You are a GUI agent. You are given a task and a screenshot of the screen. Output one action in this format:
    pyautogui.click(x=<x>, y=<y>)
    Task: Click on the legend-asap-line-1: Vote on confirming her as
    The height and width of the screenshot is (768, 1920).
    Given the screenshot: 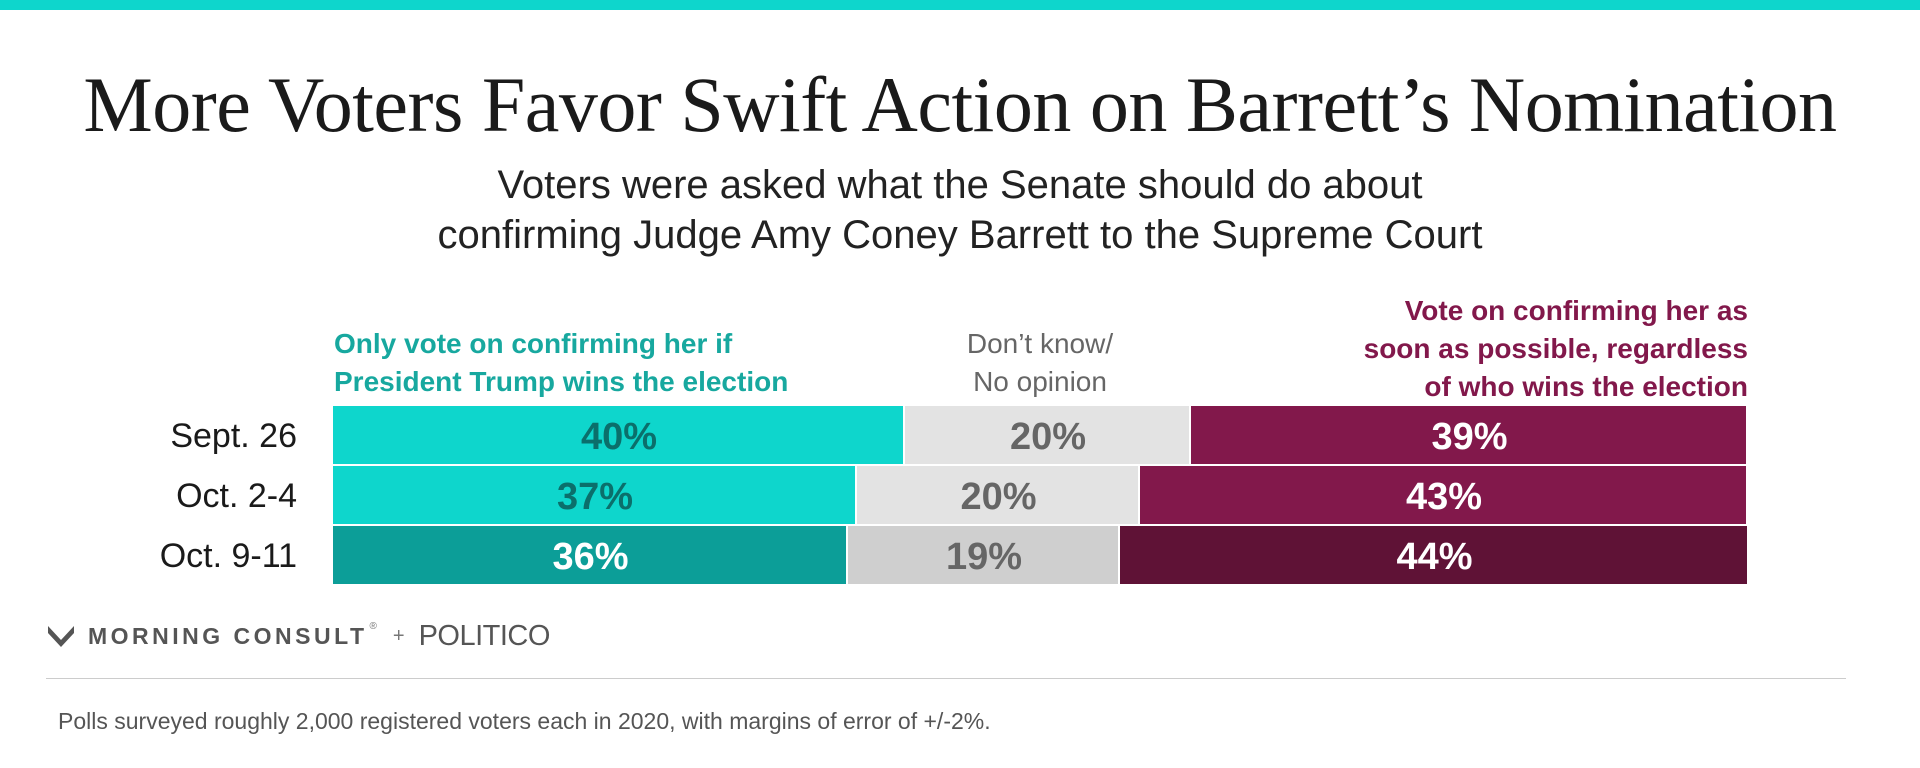 What is the action you would take?
    pyautogui.click(x=1576, y=310)
    